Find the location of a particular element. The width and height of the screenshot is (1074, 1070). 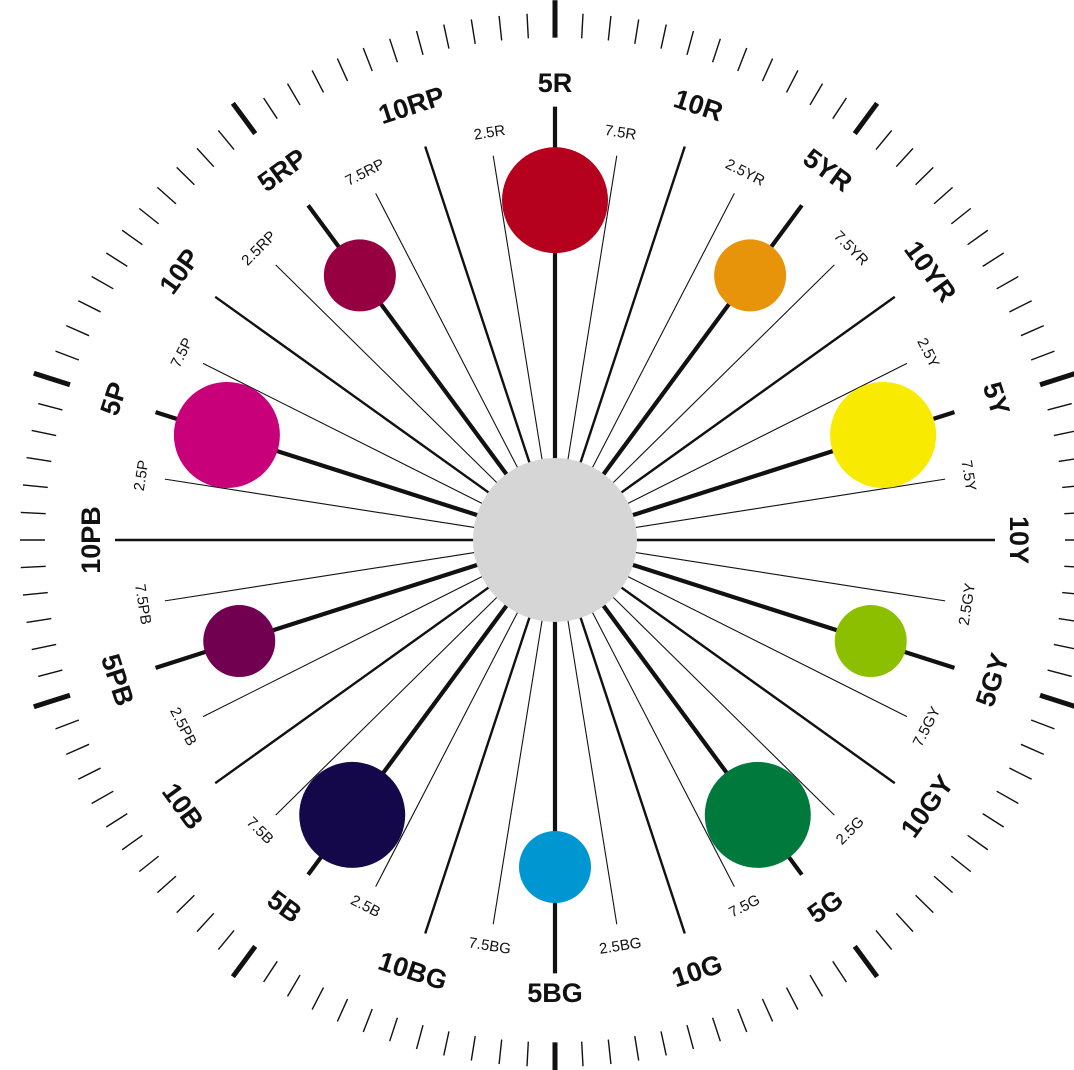

hue-dot-5g is located at coordinates (757, 814).